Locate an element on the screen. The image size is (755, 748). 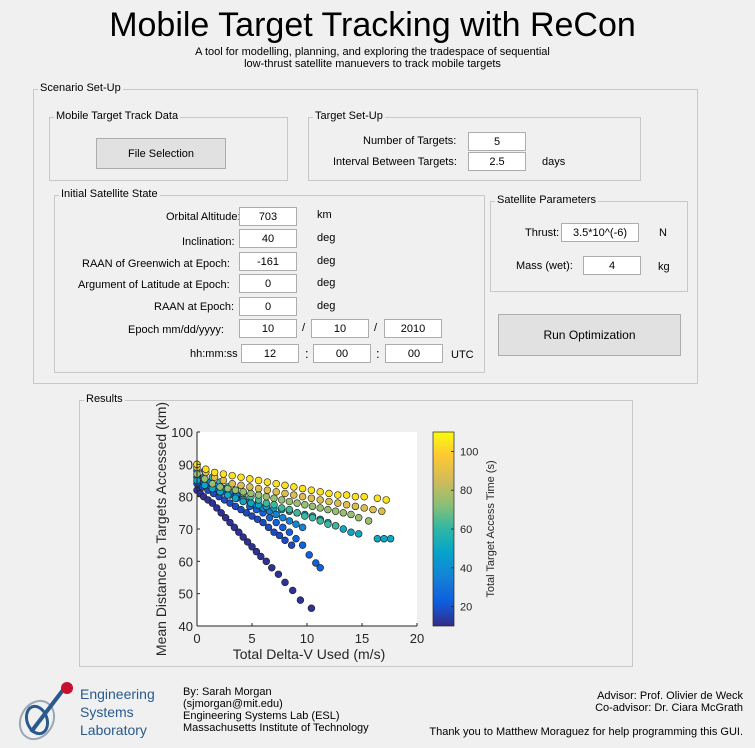
interval-label: Interval Between Targets: is located at coordinates (395, 162).